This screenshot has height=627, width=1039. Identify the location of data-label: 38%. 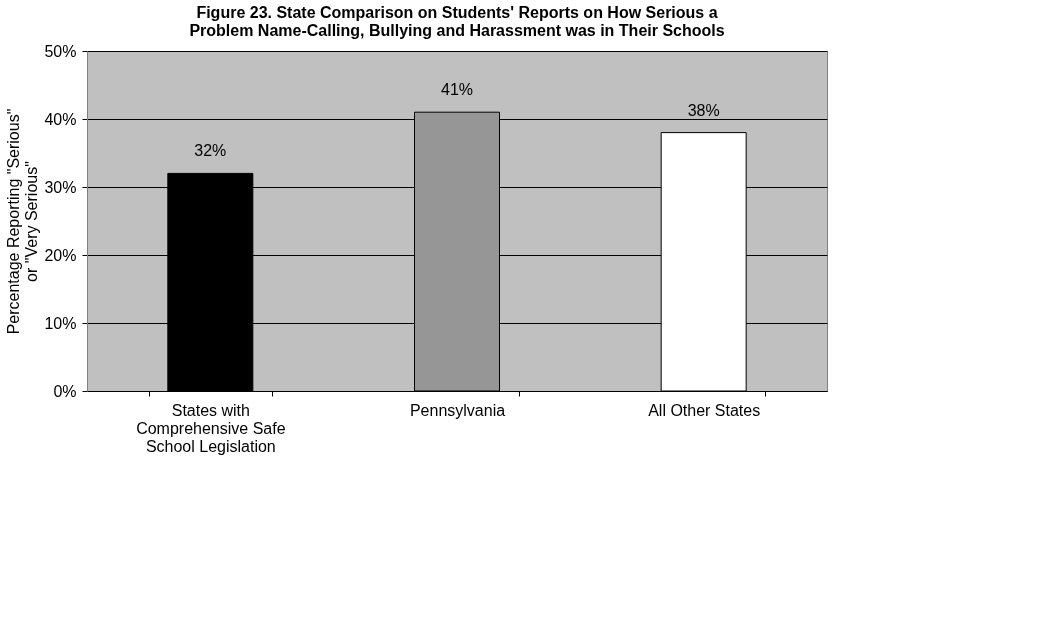
(703, 110).